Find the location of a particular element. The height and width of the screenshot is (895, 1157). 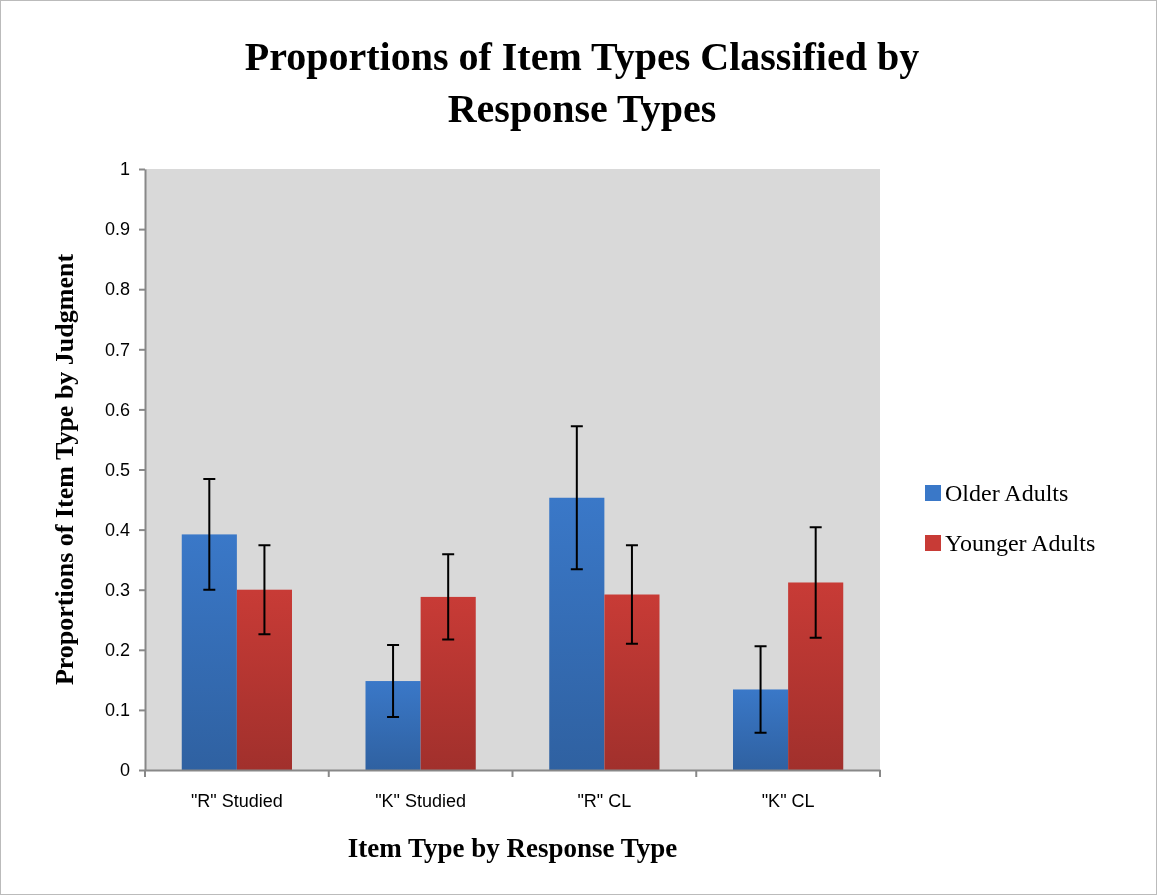

y-tick-label: 0 is located at coordinates (124, 770).